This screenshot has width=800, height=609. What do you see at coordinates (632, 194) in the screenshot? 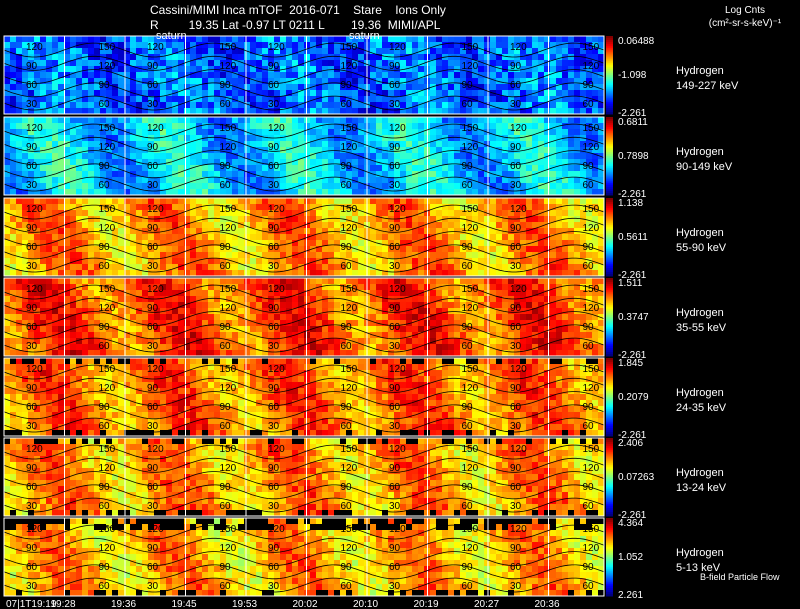
I see `colorbar-min-label: -2.261` at bounding box center [632, 194].